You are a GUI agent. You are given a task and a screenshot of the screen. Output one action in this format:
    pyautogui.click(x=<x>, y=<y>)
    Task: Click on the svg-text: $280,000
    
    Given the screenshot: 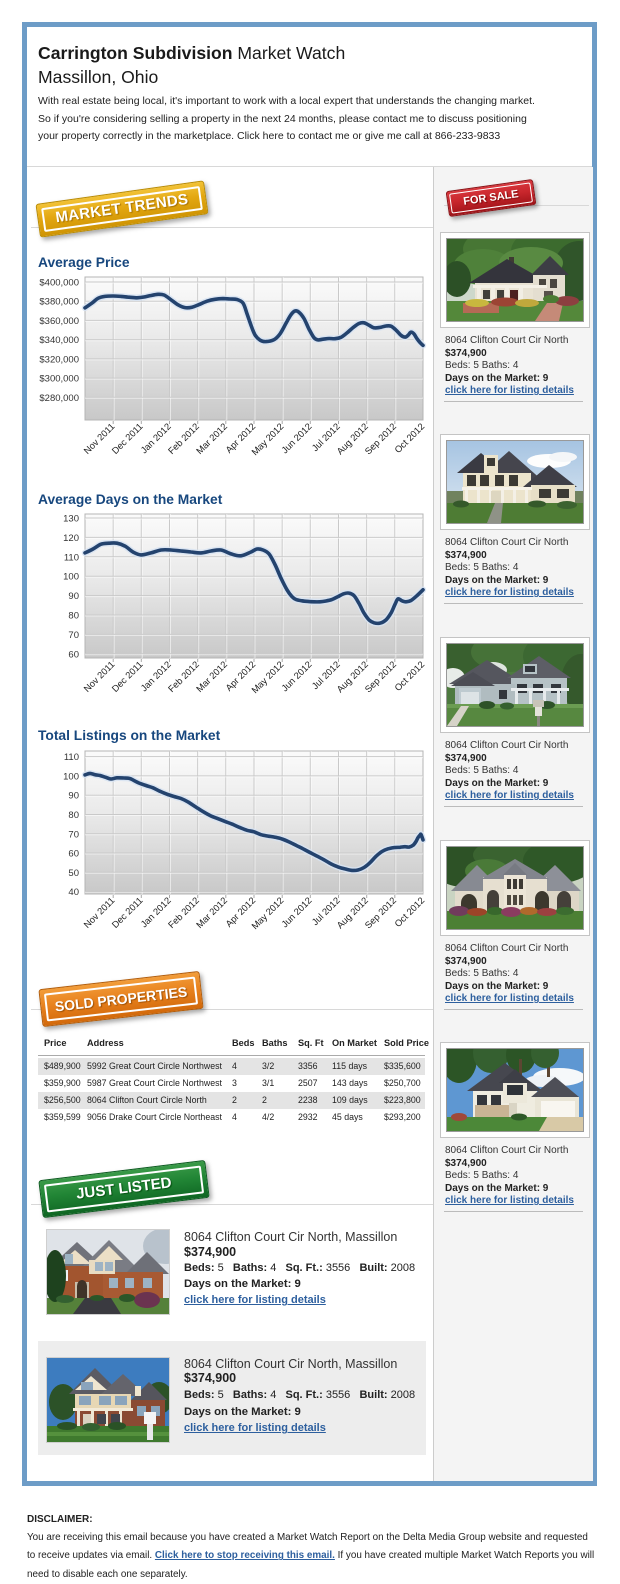 What is the action you would take?
    pyautogui.click(x=59, y=398)
    